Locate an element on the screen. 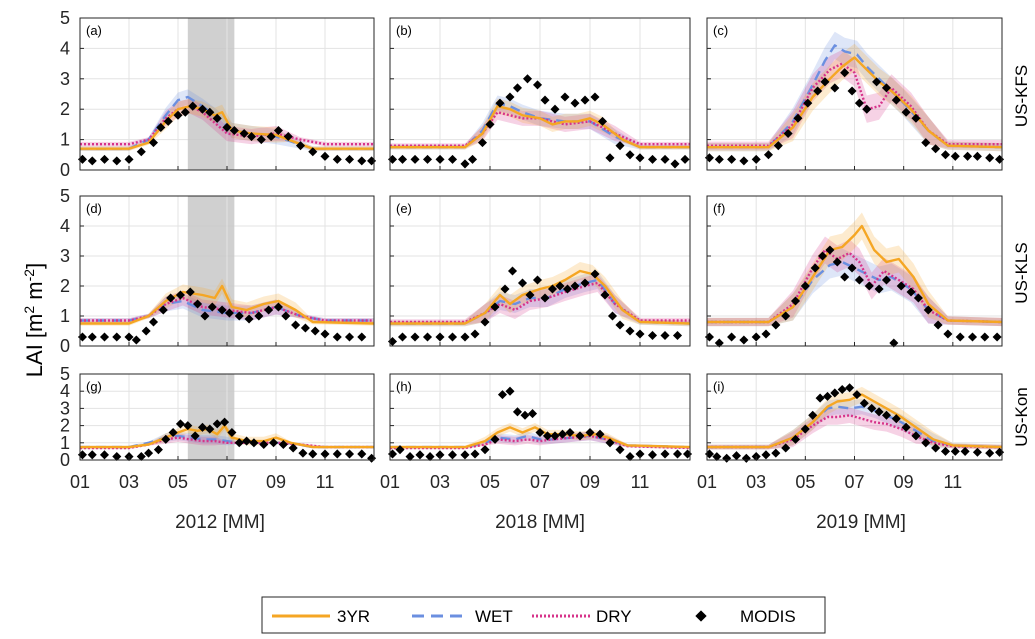 The image size is (1035, 639). x-tick-label: 09 is located at coordinates (276, 482).